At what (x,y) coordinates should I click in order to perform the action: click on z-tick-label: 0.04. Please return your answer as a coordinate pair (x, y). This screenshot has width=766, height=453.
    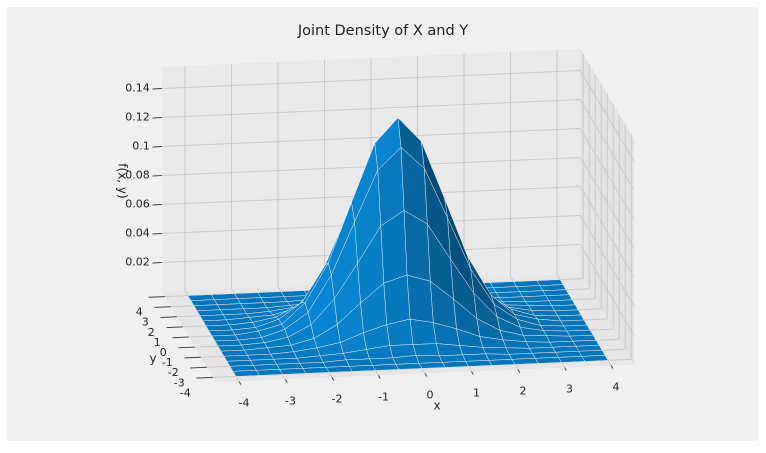
    Looking at the image, I should click on (137, 233).